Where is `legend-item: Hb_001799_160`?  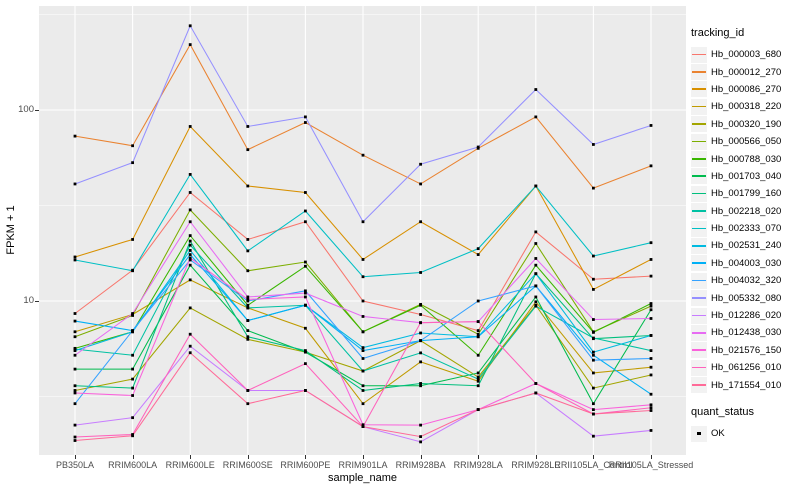 legend-item: Hb_001799_160 is located at coordinates (745, 193).